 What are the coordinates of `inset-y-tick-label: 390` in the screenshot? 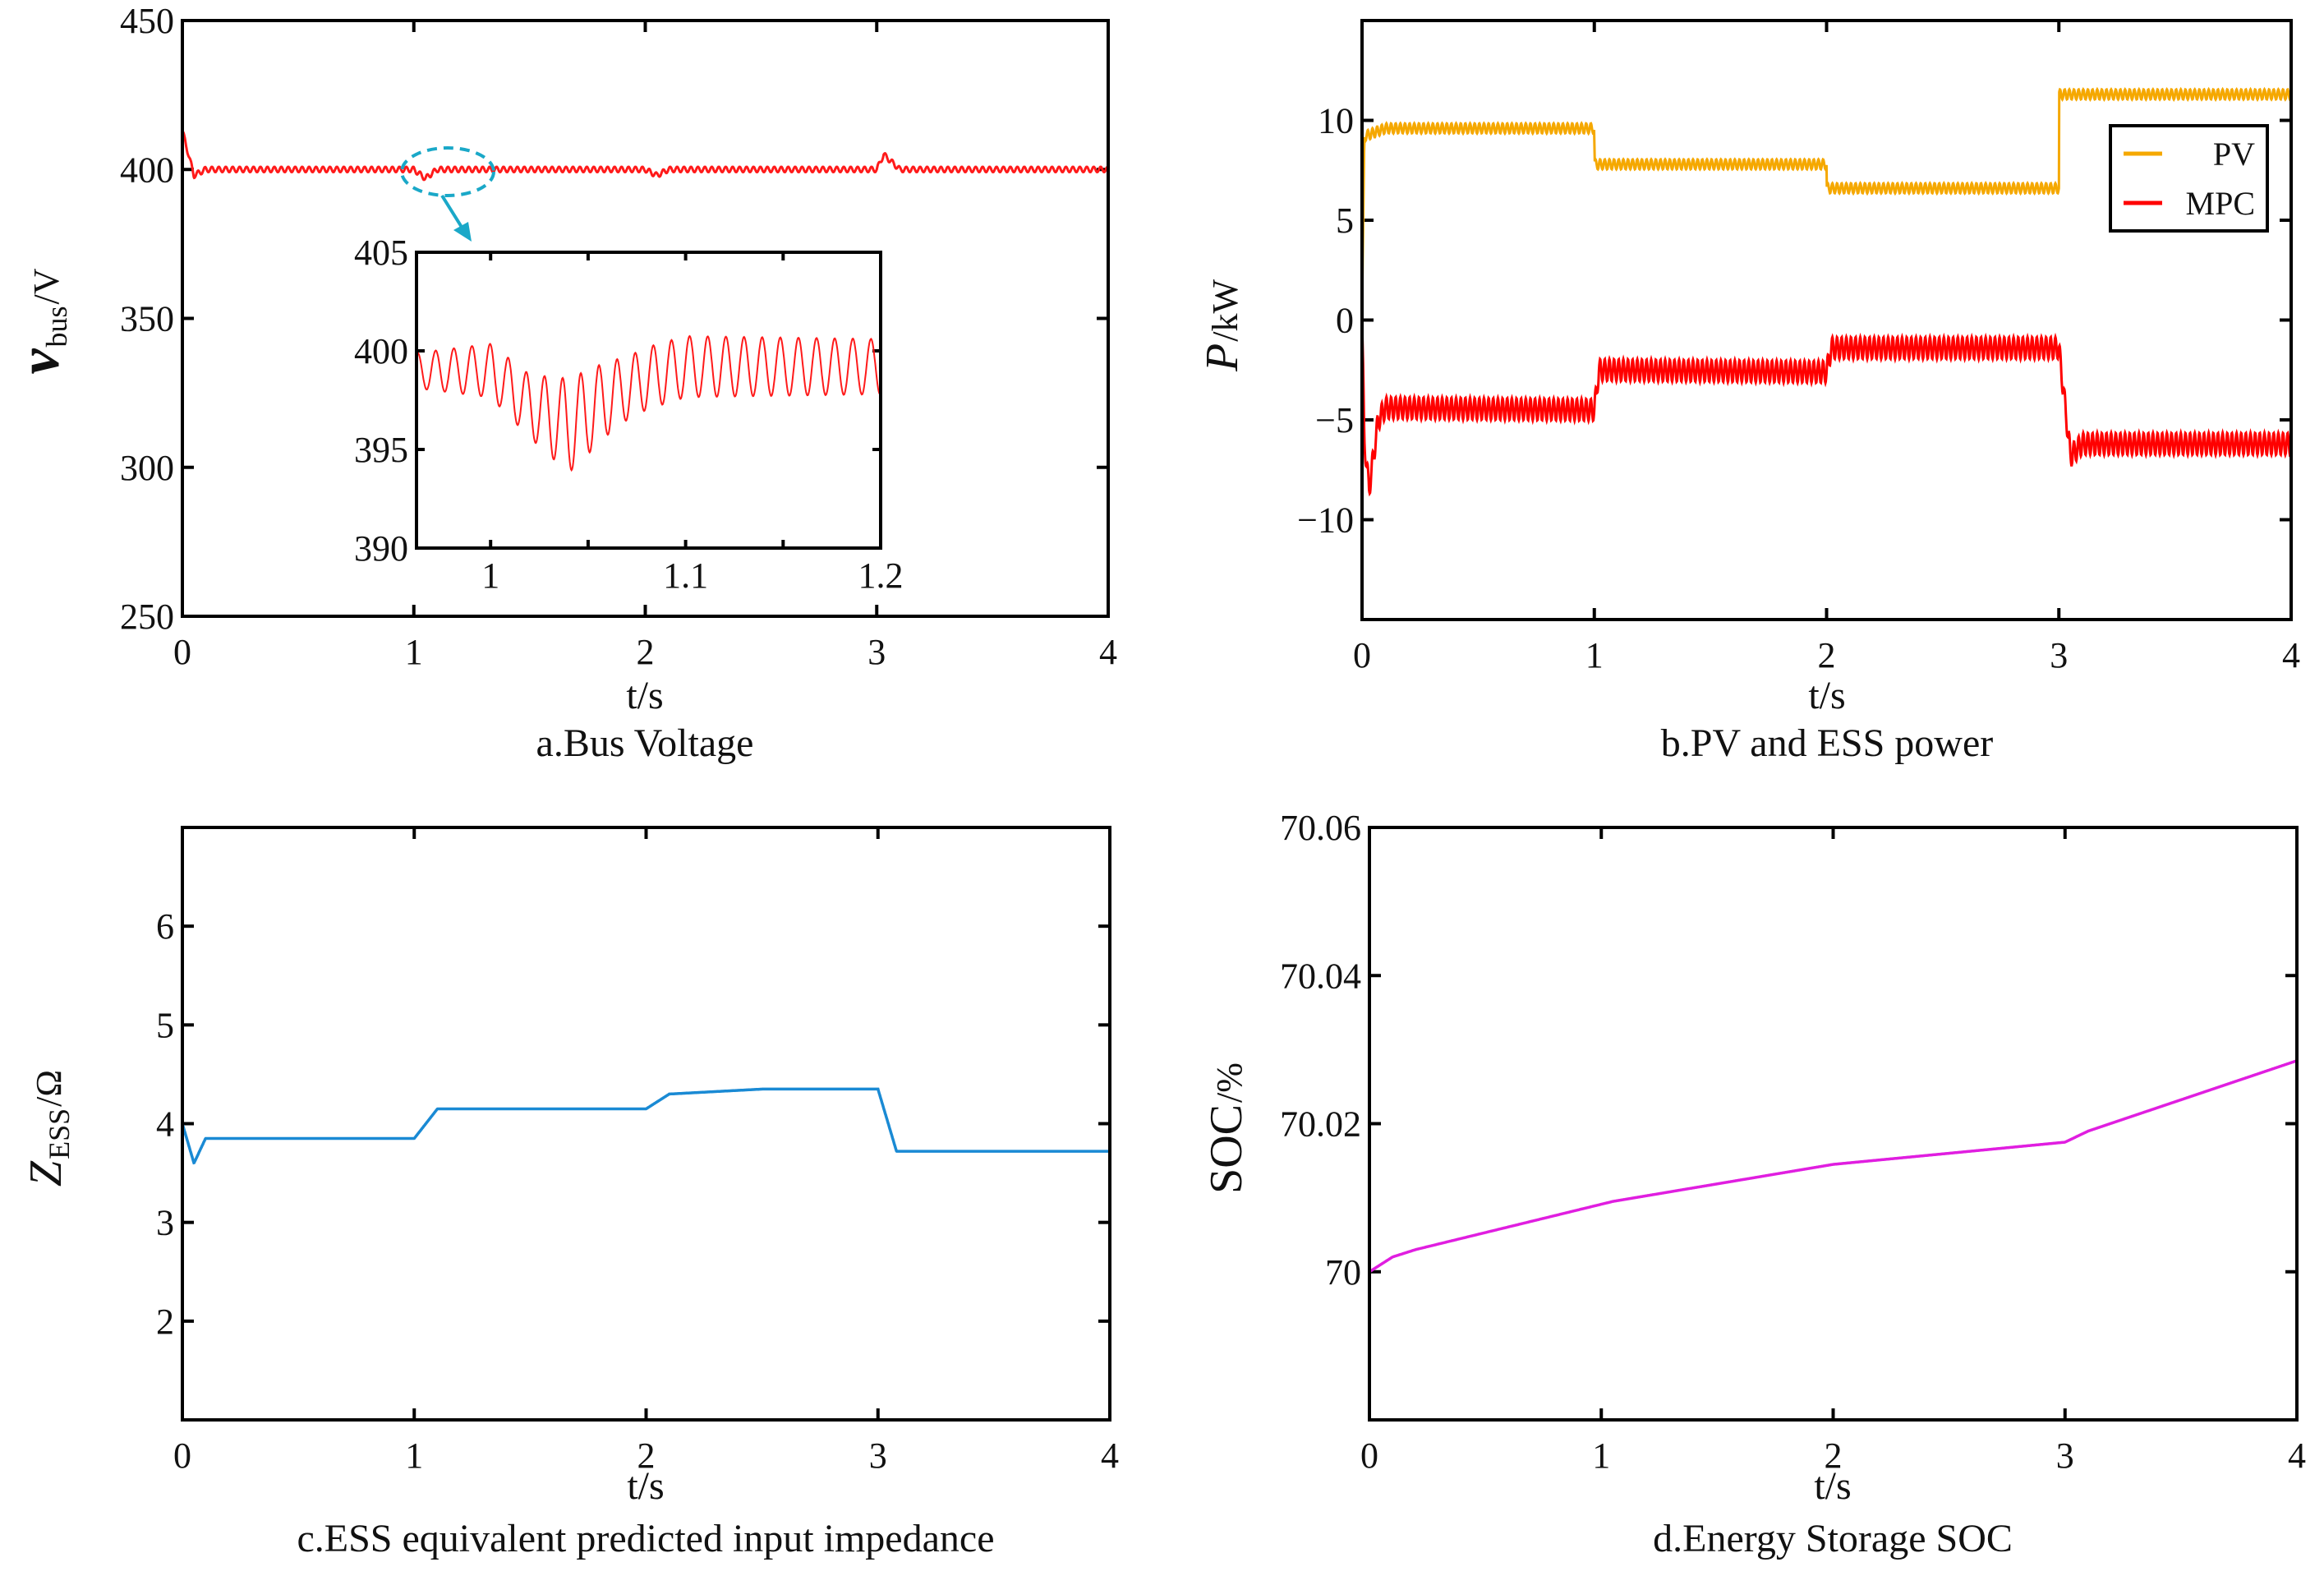 It's located at (381, 549).